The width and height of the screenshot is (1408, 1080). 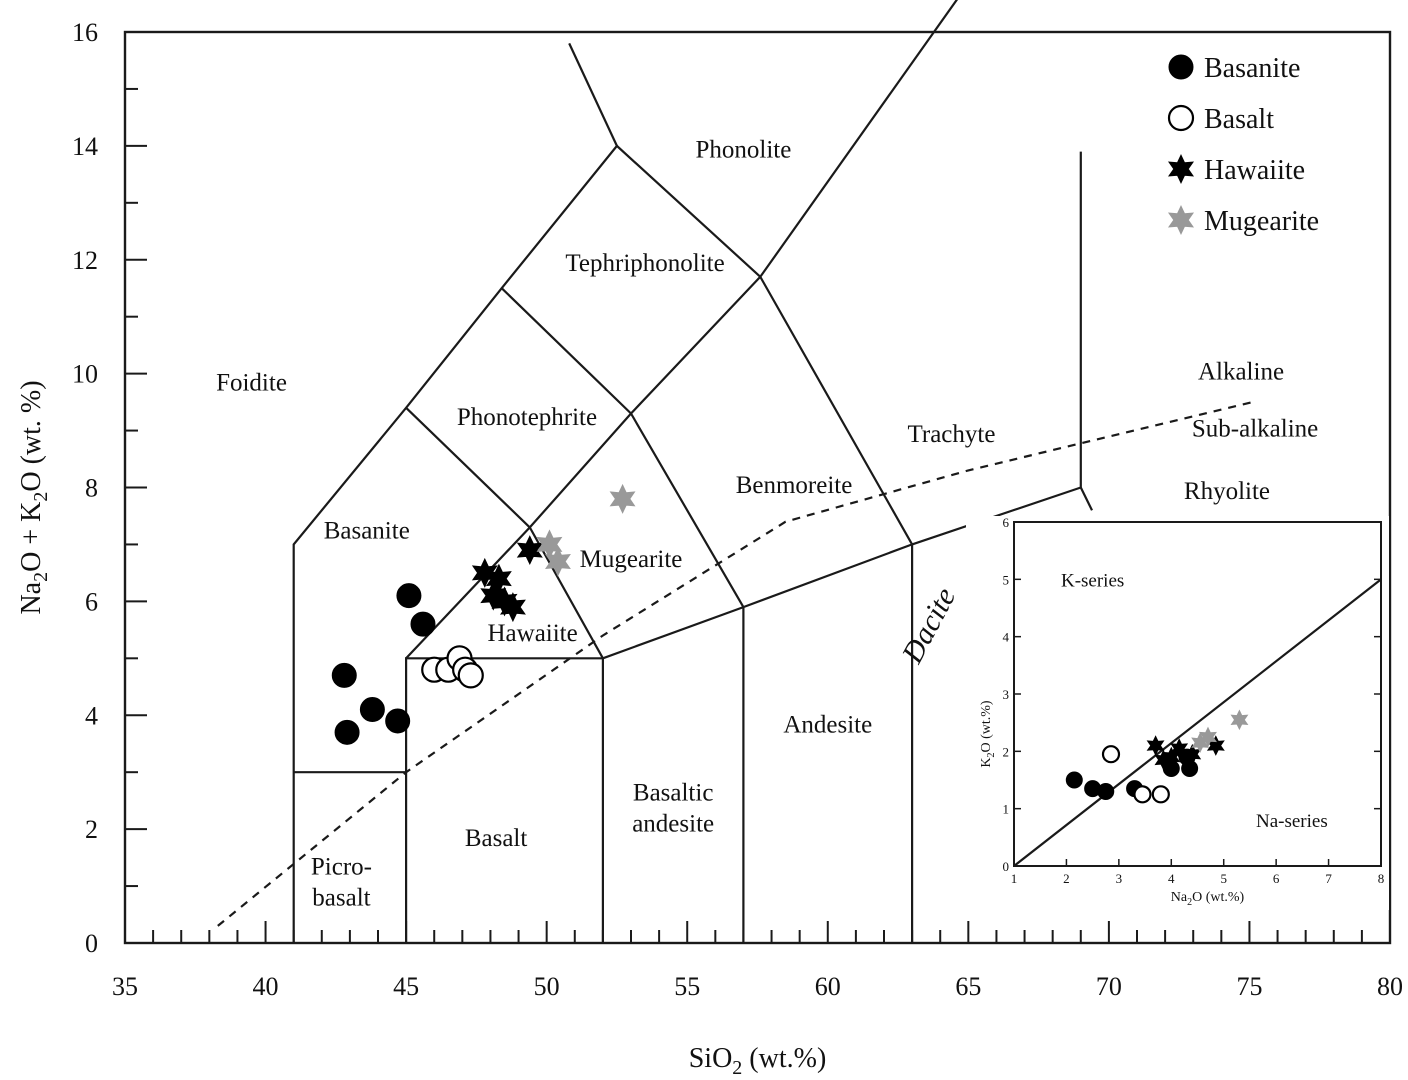 I want to click on inset-y-tick-label: 1, so click(x=1006, y=809).